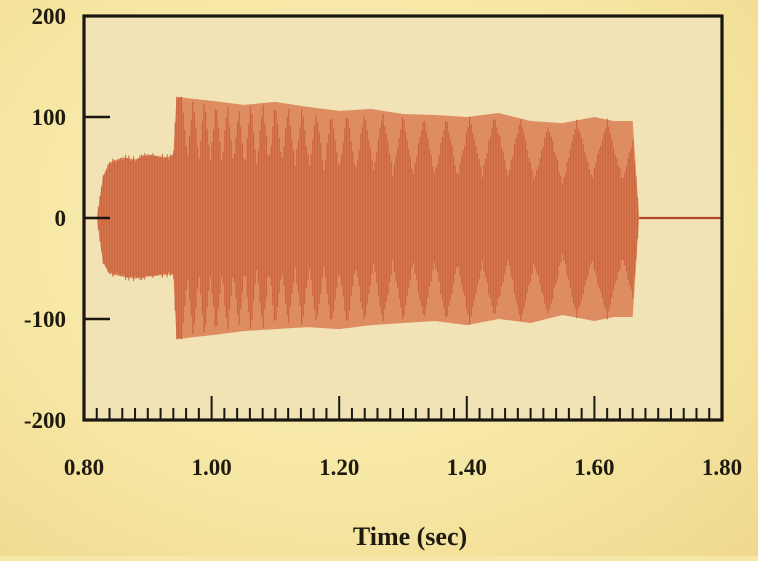 This screenshot has width=758, height=561. Describe the element at coordinates (61, 218) in the screenshot. I see `y-tick-label: 0` at that location.